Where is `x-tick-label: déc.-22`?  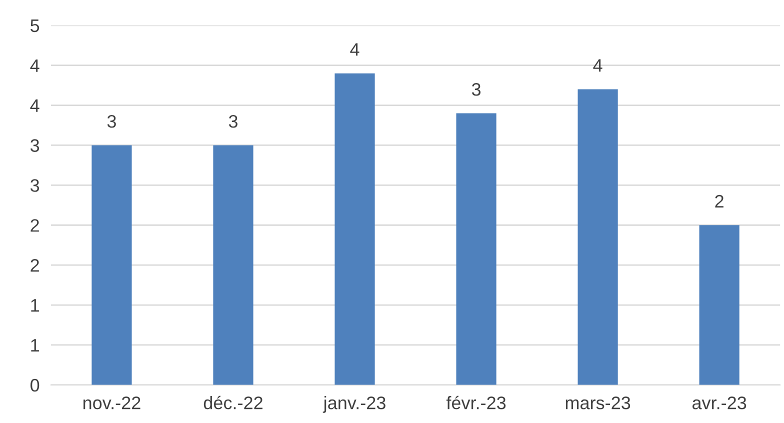
x-tick-label: déc.-22 is located at coordinates (233, 403).